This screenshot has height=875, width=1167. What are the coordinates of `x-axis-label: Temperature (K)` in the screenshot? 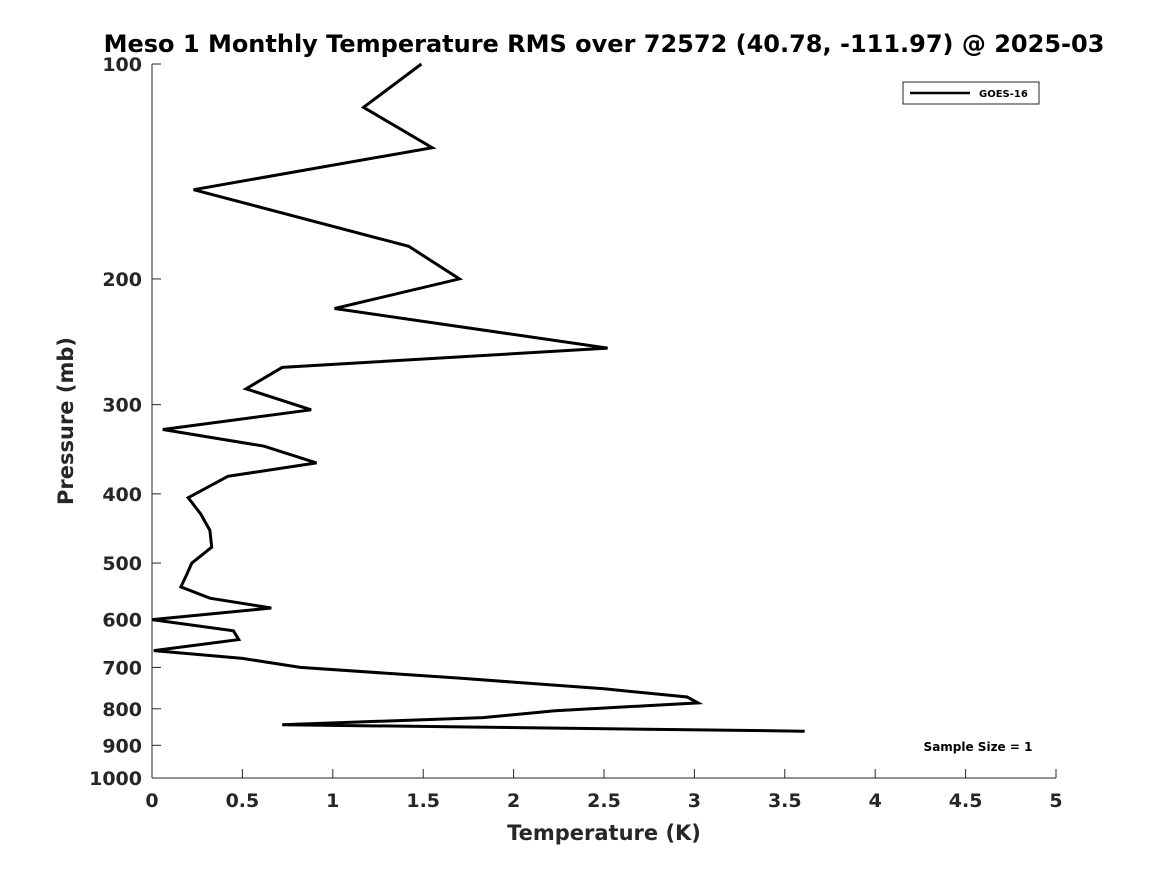 It's located at (604, 833).